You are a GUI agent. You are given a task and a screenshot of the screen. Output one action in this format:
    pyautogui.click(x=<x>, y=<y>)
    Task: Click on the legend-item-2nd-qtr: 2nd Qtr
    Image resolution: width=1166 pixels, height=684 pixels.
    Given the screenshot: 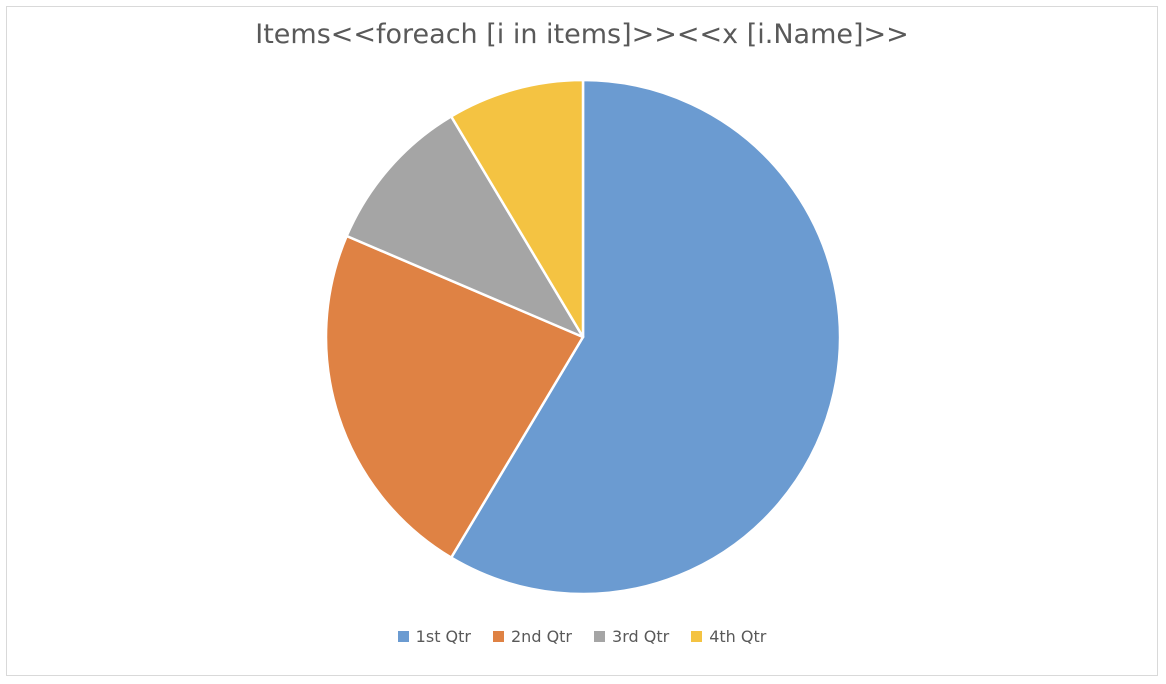 What is the action you would take?
    pyautogui.click(x=532, y=636)
    